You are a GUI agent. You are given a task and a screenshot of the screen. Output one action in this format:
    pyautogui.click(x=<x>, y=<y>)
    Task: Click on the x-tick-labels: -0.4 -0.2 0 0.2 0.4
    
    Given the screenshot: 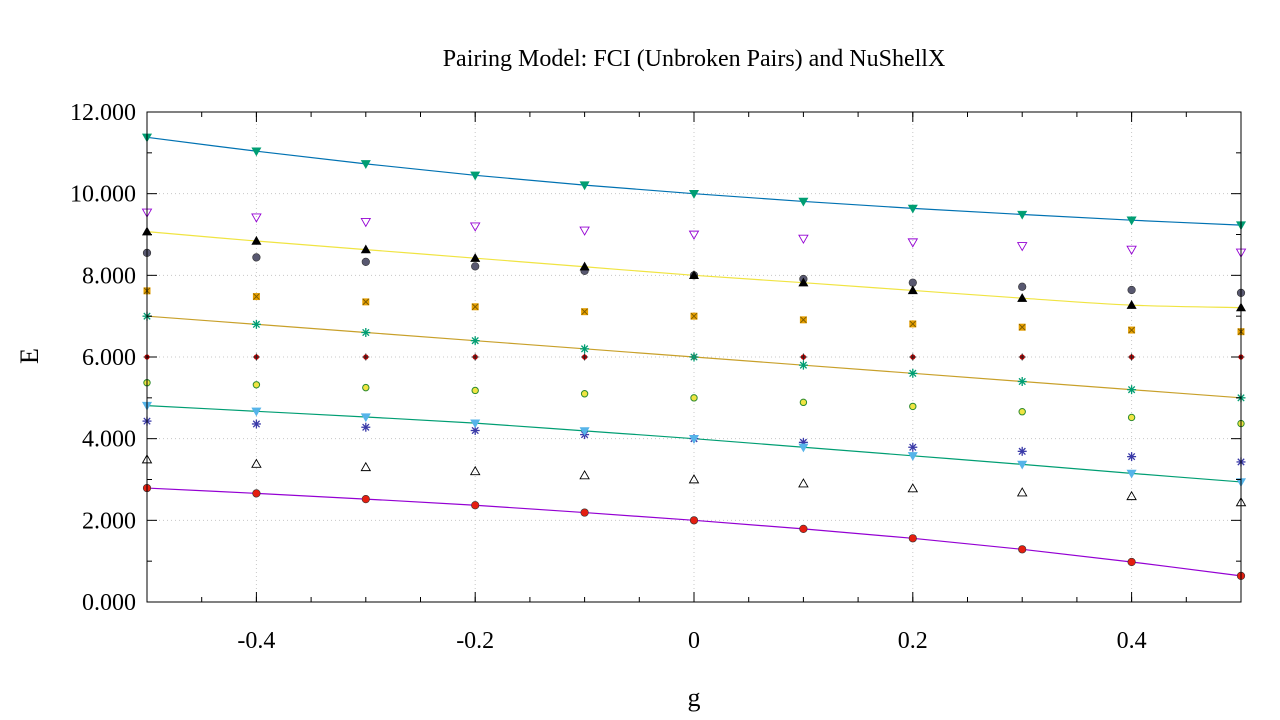 What is the action you would take?
    pyautogui.click(x=691, y=641)
    